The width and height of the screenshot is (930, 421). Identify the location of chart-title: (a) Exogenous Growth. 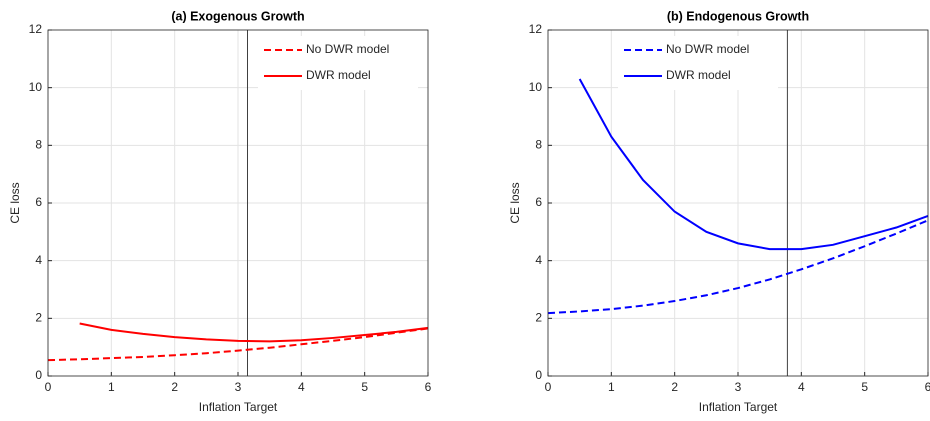
(237, 16).